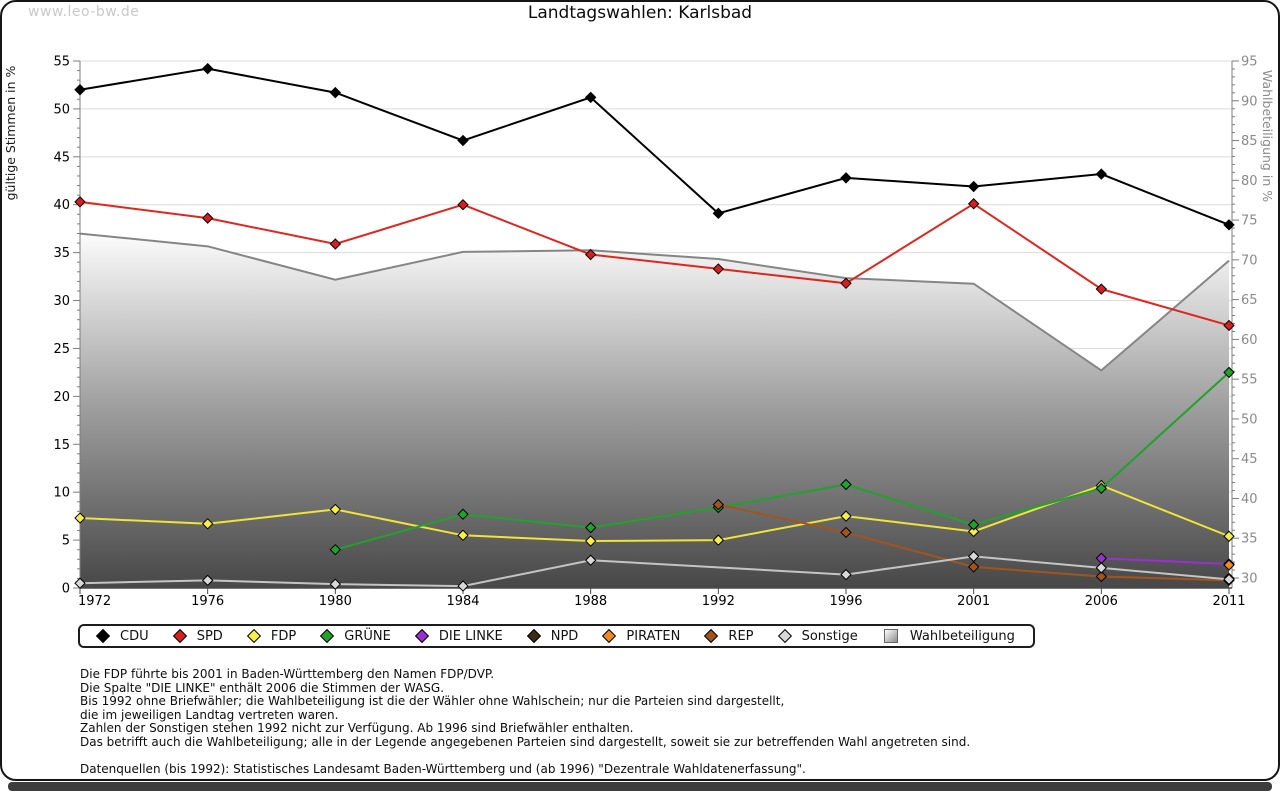 This screenshot has width=1280, height=791. I want to click on left-tick-label: 10, so click(61, 493).